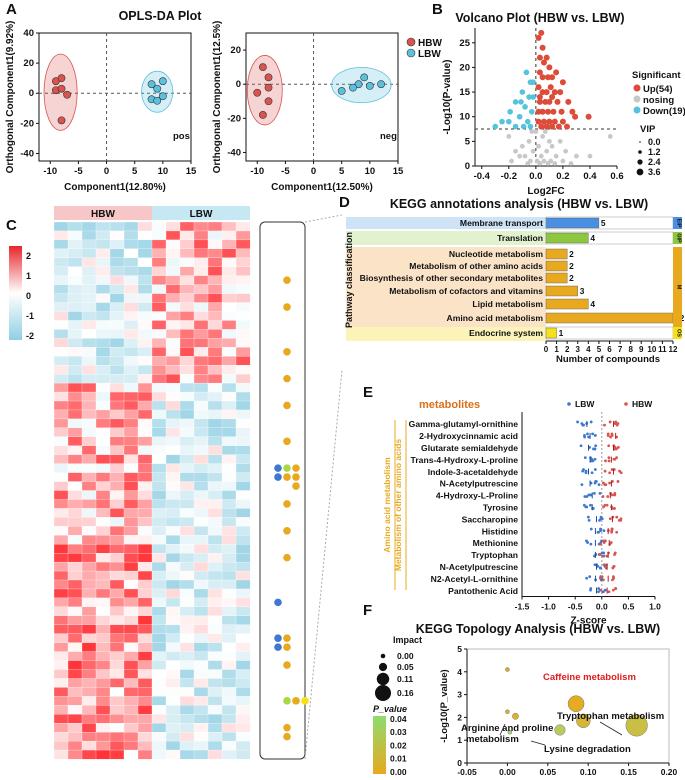 The height and width of the screenshot is (780, 685). Describe the element at coordinates (50, 171) in the screenshot. I see `x-tick-label: -10` at that location.